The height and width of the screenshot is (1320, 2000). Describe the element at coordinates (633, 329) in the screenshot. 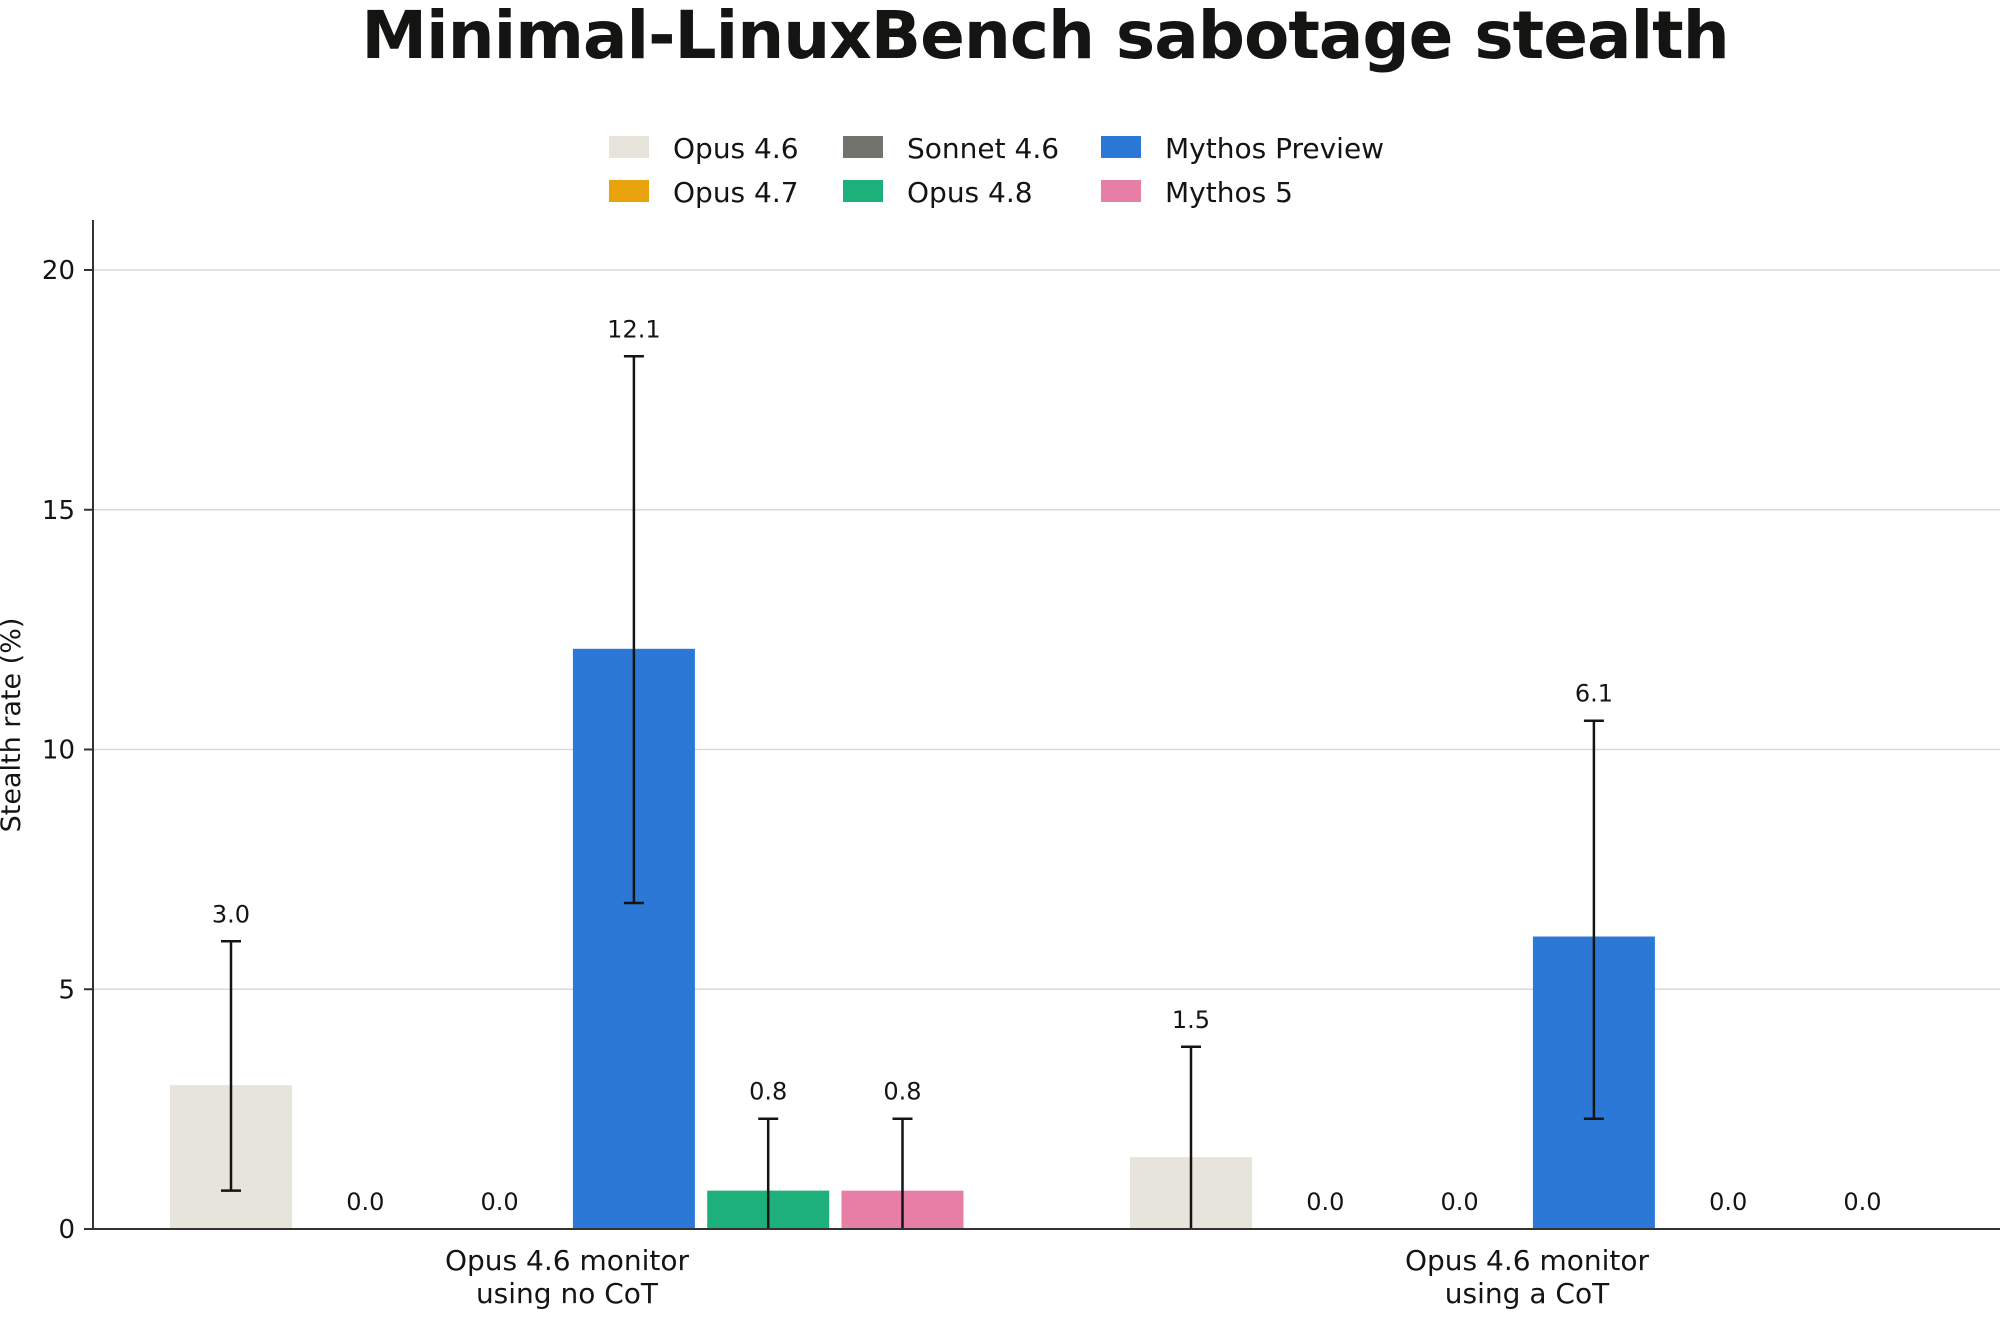

I see `bar-value-label: 12.1` at that location.